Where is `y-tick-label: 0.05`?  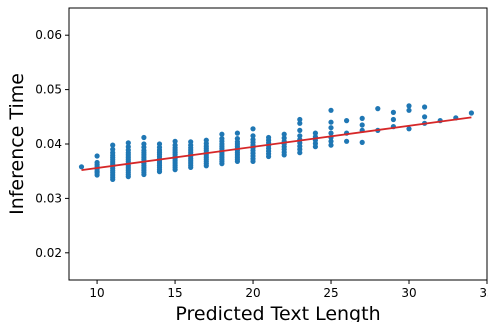
y-tick-label: 0.05 is located at coordinates (48, 90).